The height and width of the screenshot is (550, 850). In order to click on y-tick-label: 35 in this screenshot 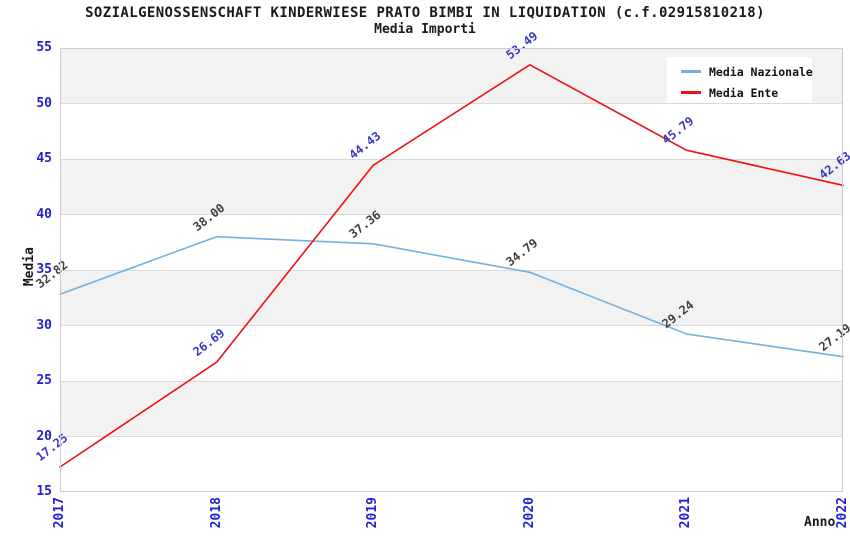, I will do `click(44, 269)`.